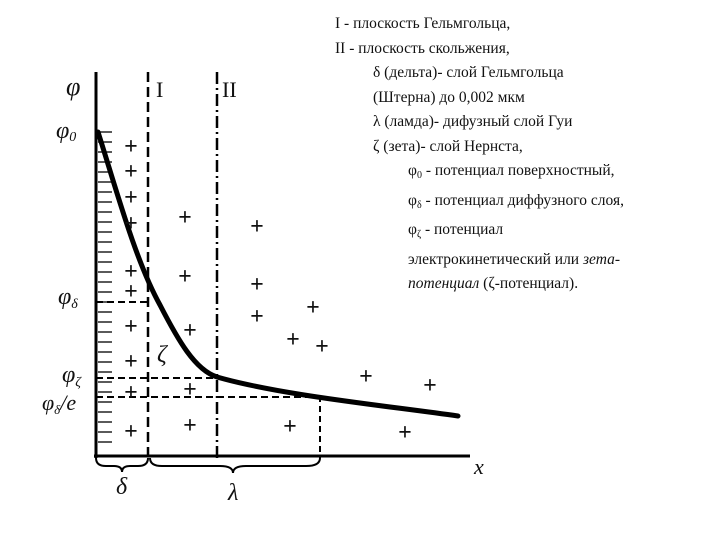 The height and width of the screenshot is (540, 720). What do you see at coordinates (478, 466) in the screenshot?
I see `x-axis-label: x` at bounding box center [478, 466].